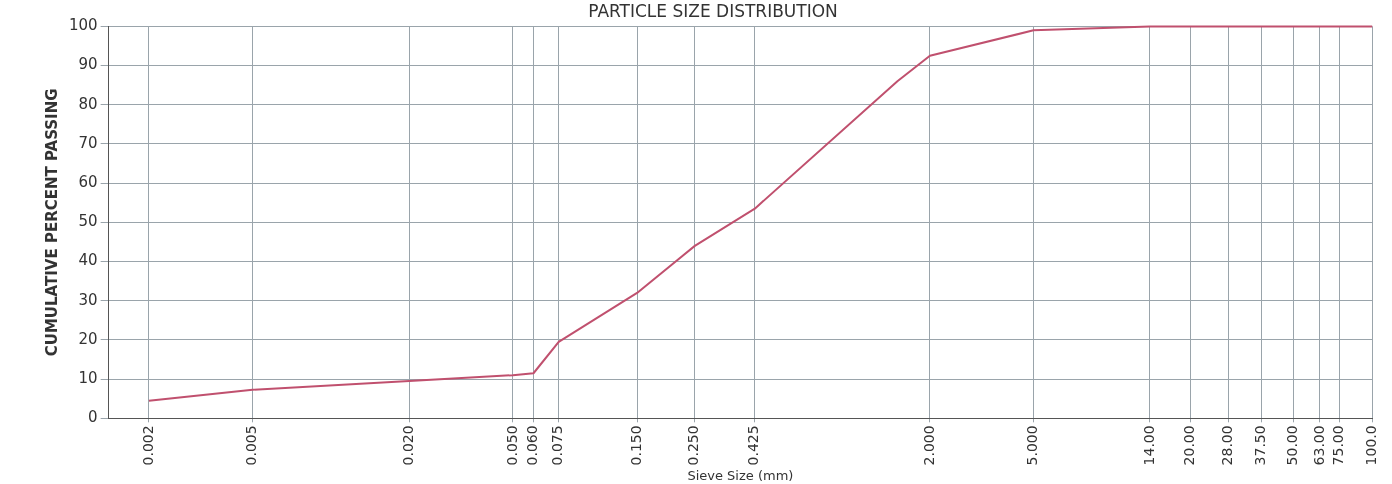 The height and width of the screenshot is (484, 1392). I want to click on chart-title: PARTICLE SIZE DISTRIBUTION, so click(713, 10).